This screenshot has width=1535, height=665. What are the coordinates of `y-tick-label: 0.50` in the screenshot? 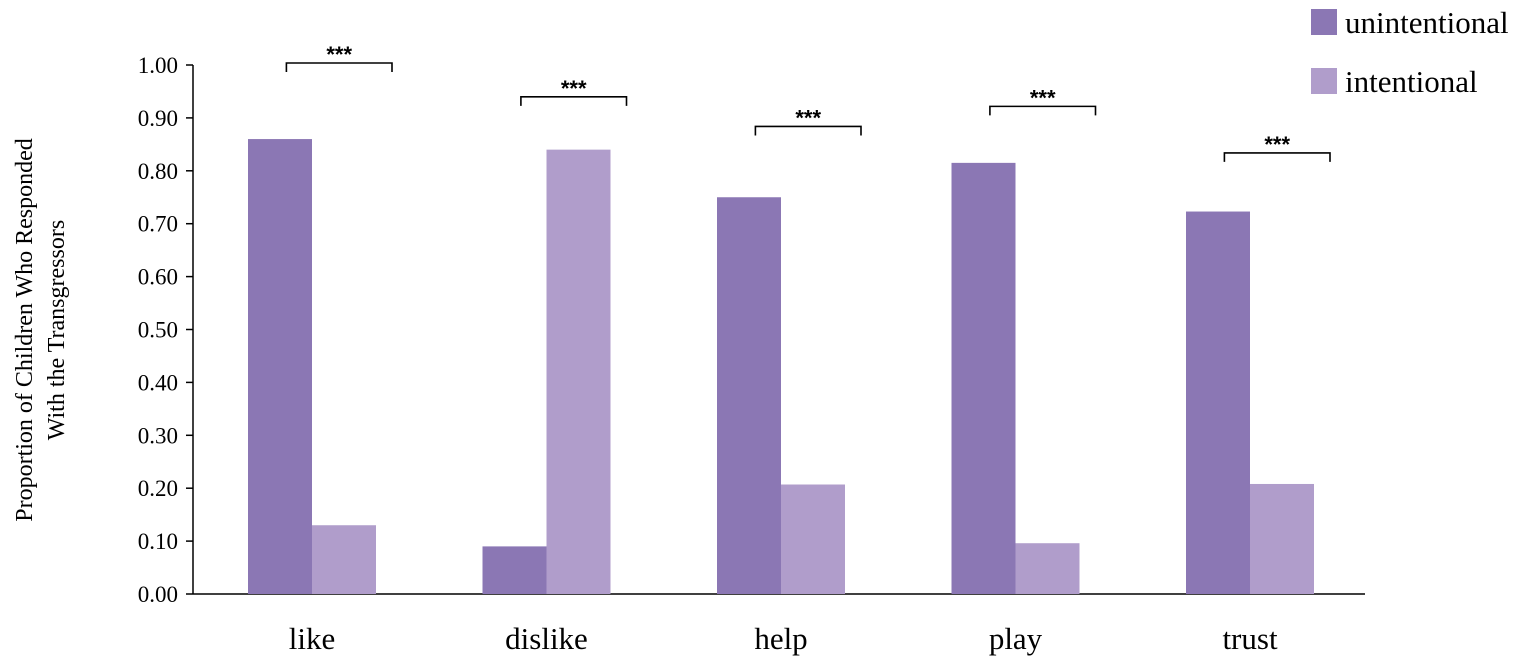 It's located at (158, 330).